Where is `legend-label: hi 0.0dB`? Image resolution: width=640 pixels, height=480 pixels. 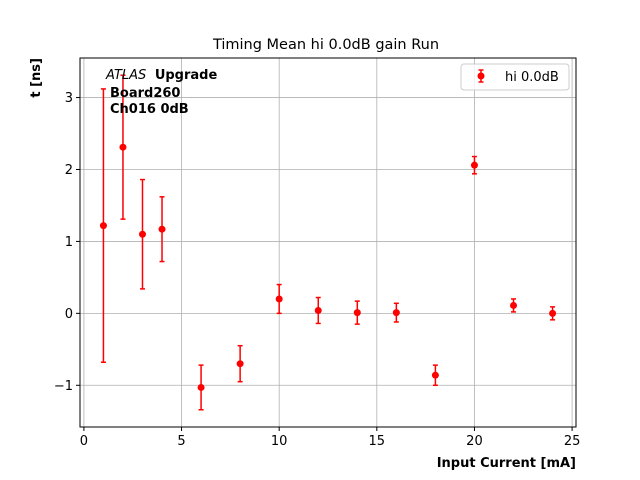
legend-label: hi 0.0dB is located at coordinates (532, 77).